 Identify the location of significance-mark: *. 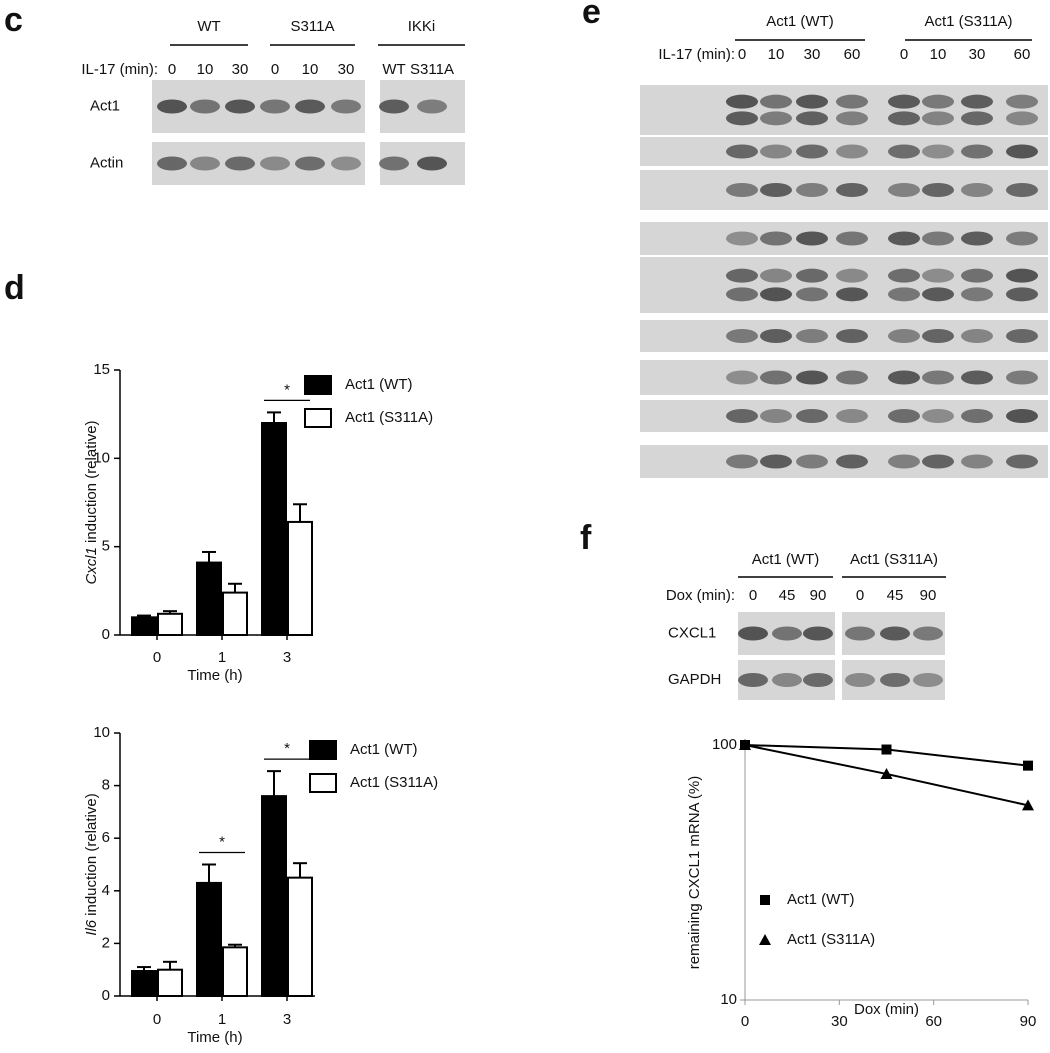
(287, 748).